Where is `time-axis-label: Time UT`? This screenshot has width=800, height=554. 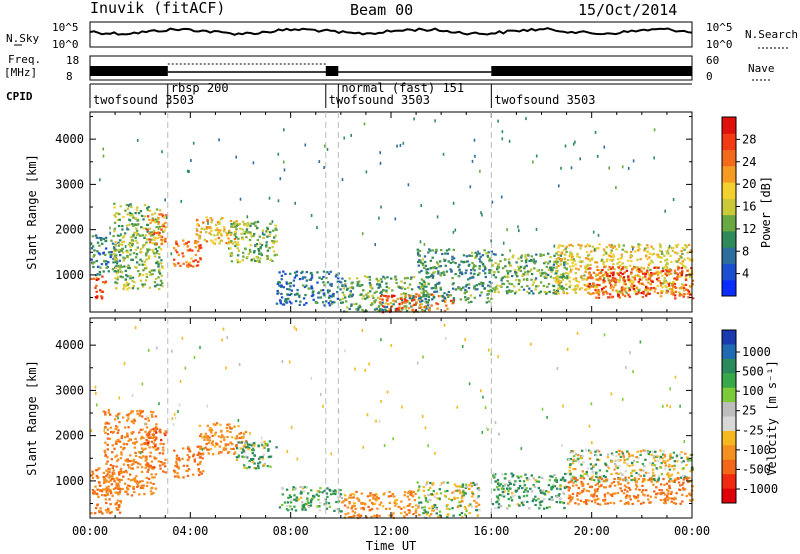
time-axis-label: Time UT is located at coordinates (391, 546).